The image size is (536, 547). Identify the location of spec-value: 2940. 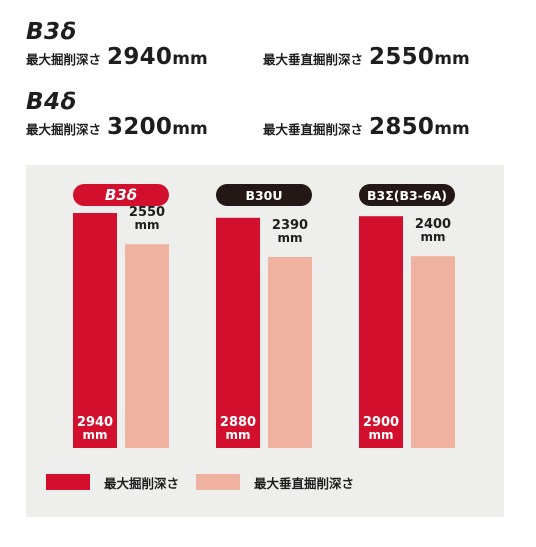
(140, 57).